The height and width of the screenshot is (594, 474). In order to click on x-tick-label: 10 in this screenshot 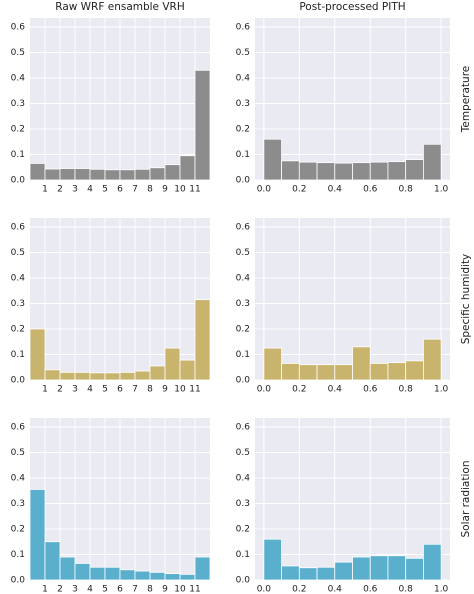, I will do `click(180, 390)`.